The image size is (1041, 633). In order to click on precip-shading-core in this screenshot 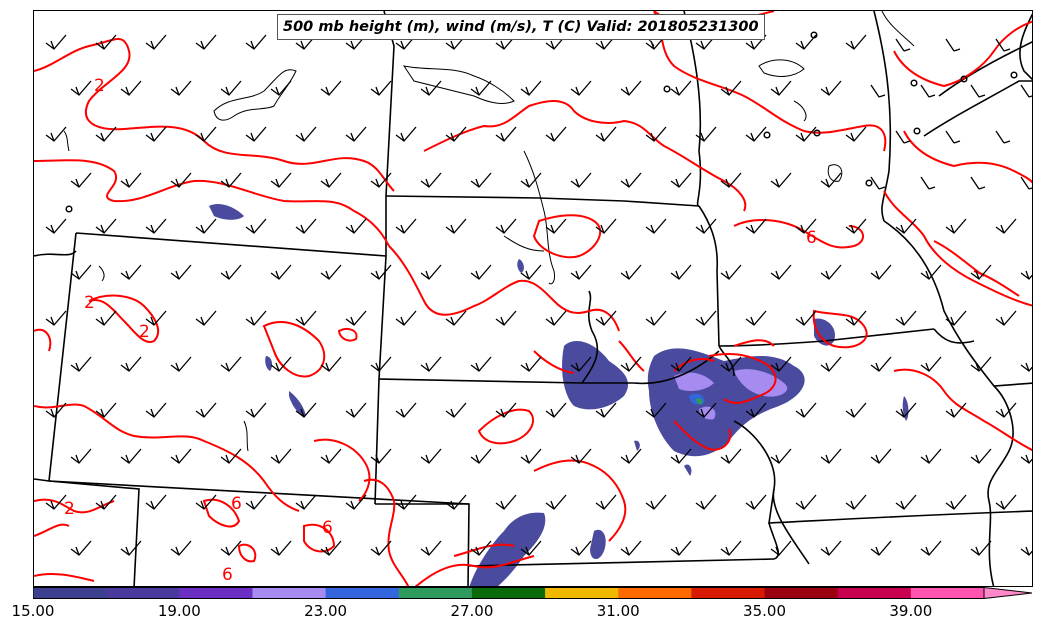, I will do `click(697, 399)`.